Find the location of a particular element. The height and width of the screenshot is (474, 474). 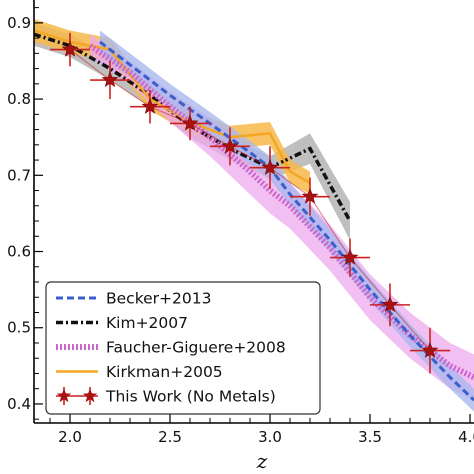

x-axis-label: z is located at coordinates (262, 461).